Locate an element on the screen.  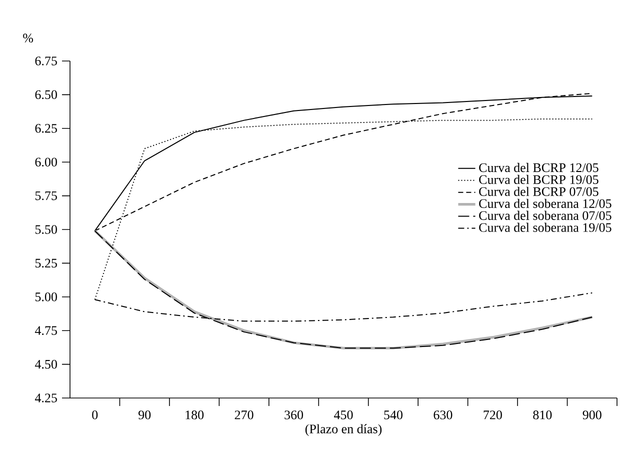
y-tick-label: 6.50 is located at coordinates (46, 95).